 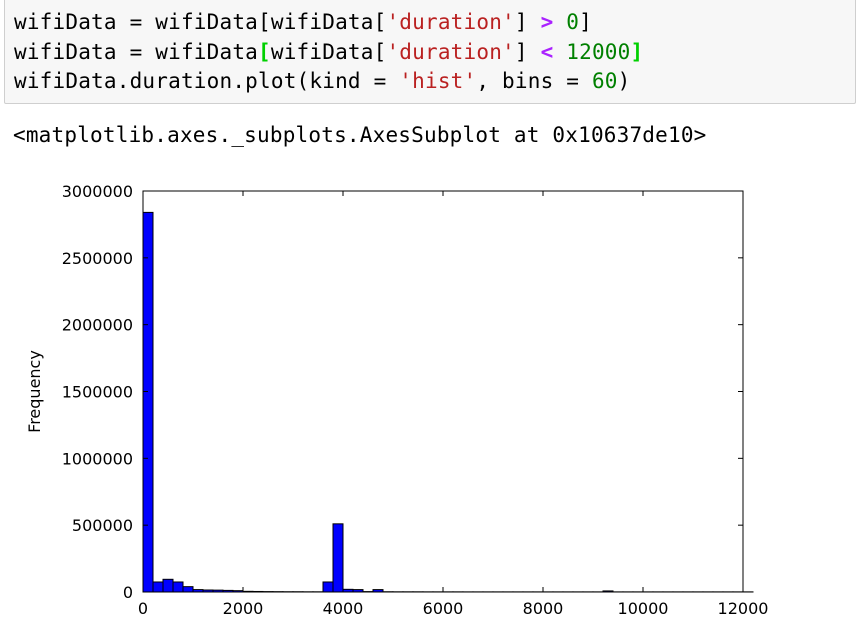 What do you see at coordinates (343, 608) in the screenshot?
I see `x-tick-label: 4000` at bounding box center [343, 608].